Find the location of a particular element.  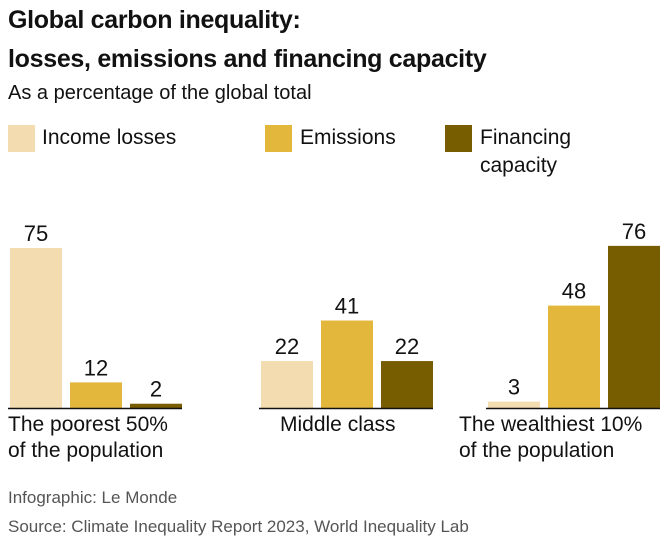

category-label-line: The poorest 50% is located at coordinates (88, 424).